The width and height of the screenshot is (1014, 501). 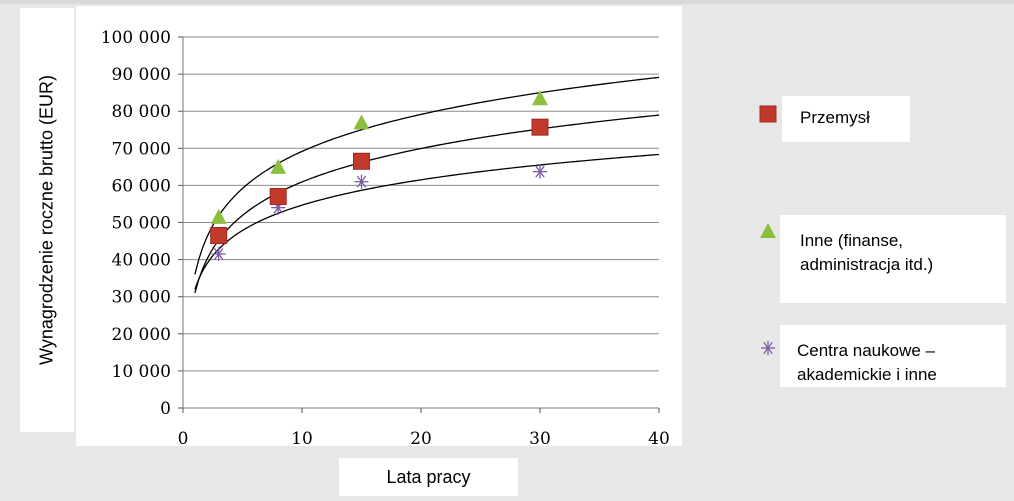 I want to click on x-tick-label: 0, so click(x=183, y=439).